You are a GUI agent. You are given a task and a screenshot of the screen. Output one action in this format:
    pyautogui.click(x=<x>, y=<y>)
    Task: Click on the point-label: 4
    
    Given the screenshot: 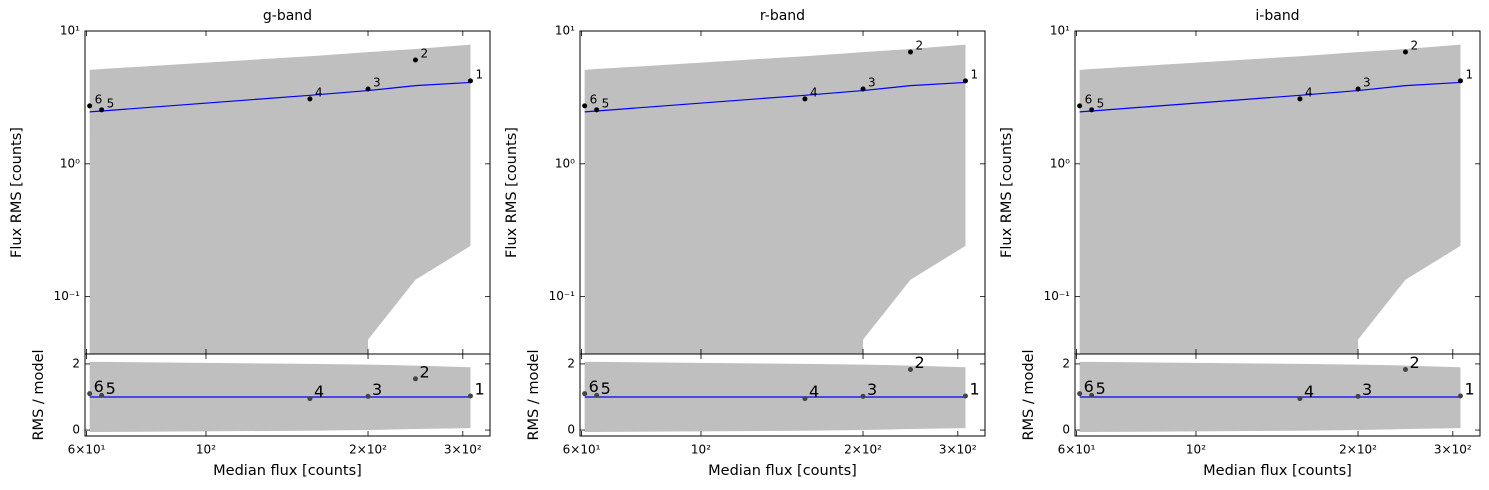 What is the action you would take?
    pyautogui.click(x=1309, y=92)
    